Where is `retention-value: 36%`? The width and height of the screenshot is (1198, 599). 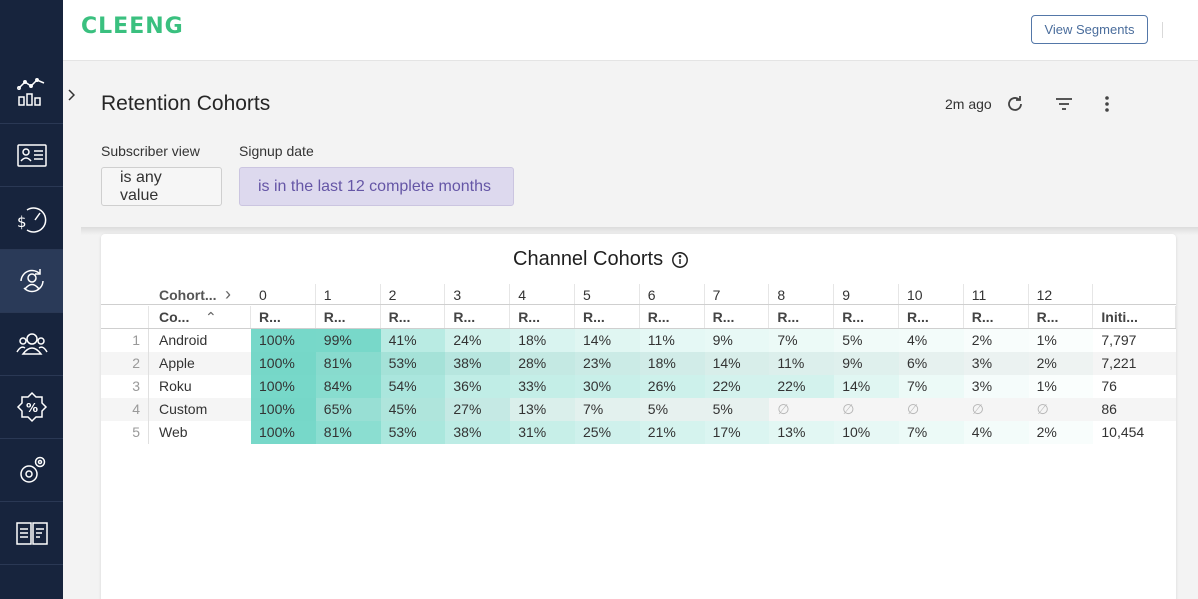
retention-value: 36% is located at coordinates (478, 386).